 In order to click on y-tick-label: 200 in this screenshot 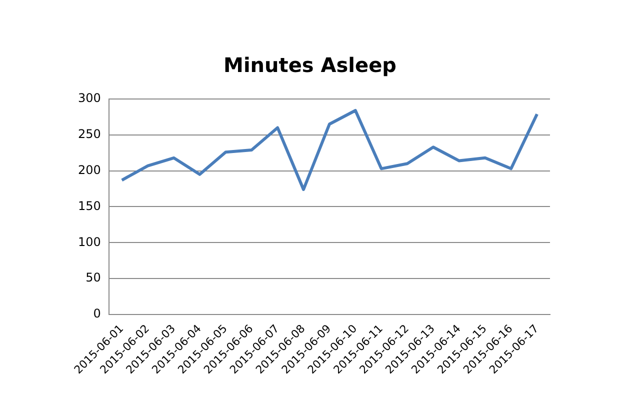, I will do `click(89, 169)`.